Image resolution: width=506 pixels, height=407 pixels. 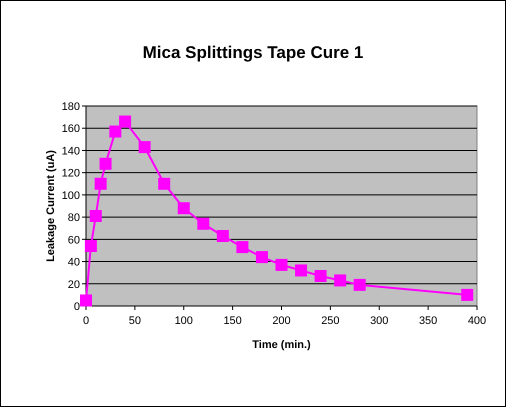 What do you see at coordinates (71, 107) in the screenshot?
I see `y-tick-label: 180` at bounding box center [71, 107].